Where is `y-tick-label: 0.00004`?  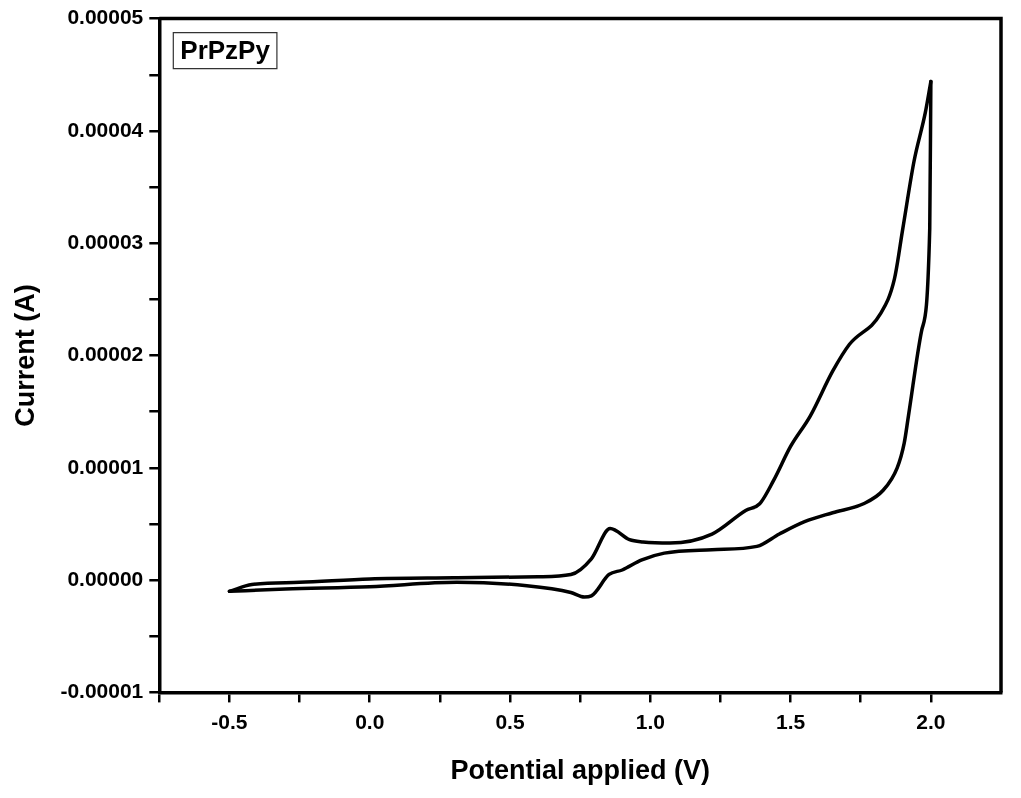
y-tick-label: 0.00004 is located at coordinates (105, 129).